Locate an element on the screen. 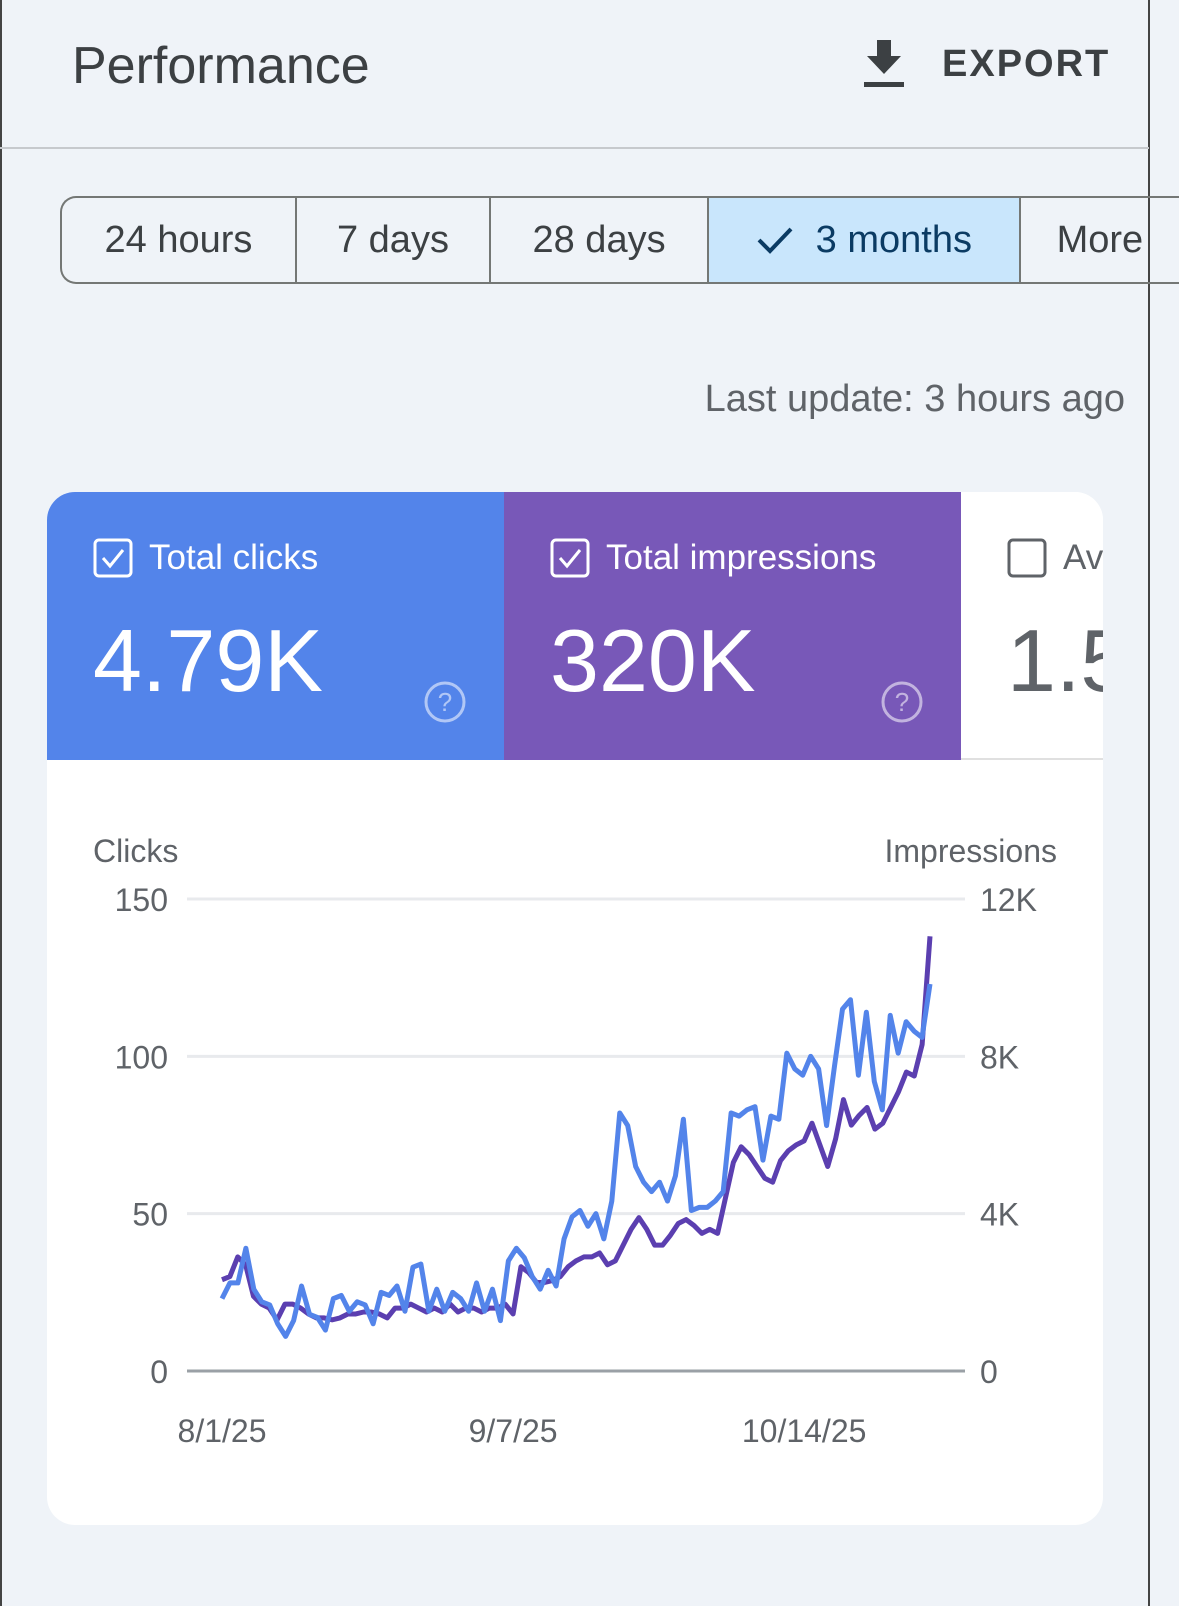 The height and width of the screenshot is (1606, 1179). page-title: Performance is located at coordinates (221, 66).